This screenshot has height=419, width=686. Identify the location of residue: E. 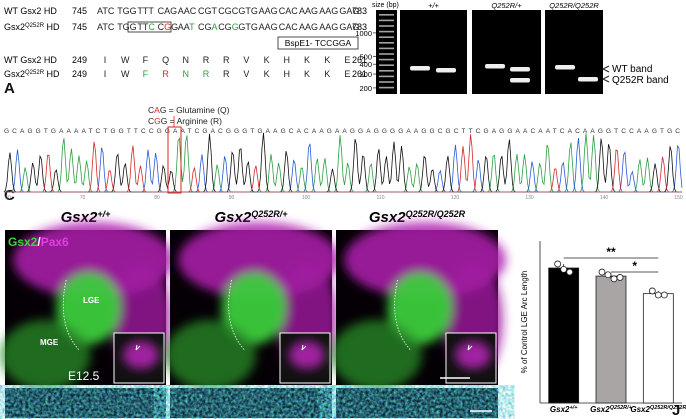
(347, 60).